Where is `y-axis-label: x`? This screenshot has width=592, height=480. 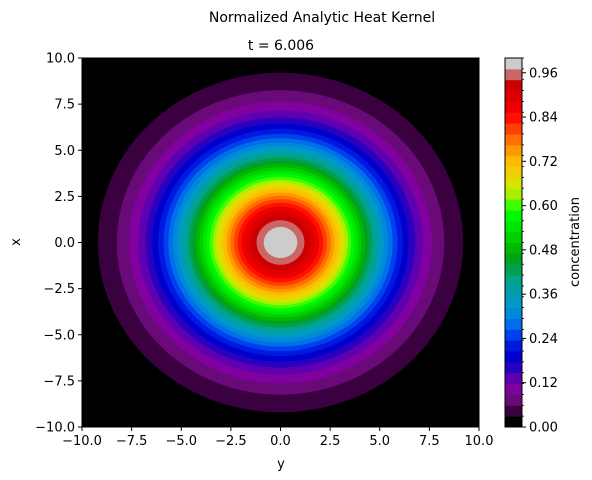
y-axis-label: x is located at coordinates (16, 242).